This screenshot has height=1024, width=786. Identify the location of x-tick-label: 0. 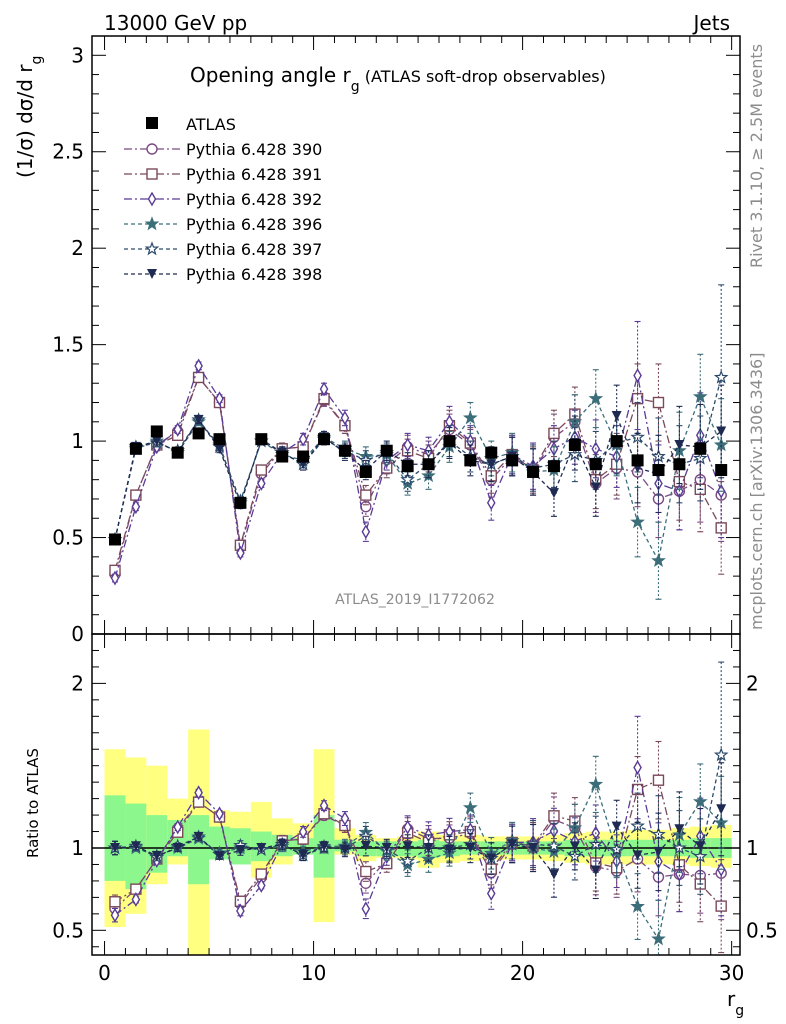
(104, 973).